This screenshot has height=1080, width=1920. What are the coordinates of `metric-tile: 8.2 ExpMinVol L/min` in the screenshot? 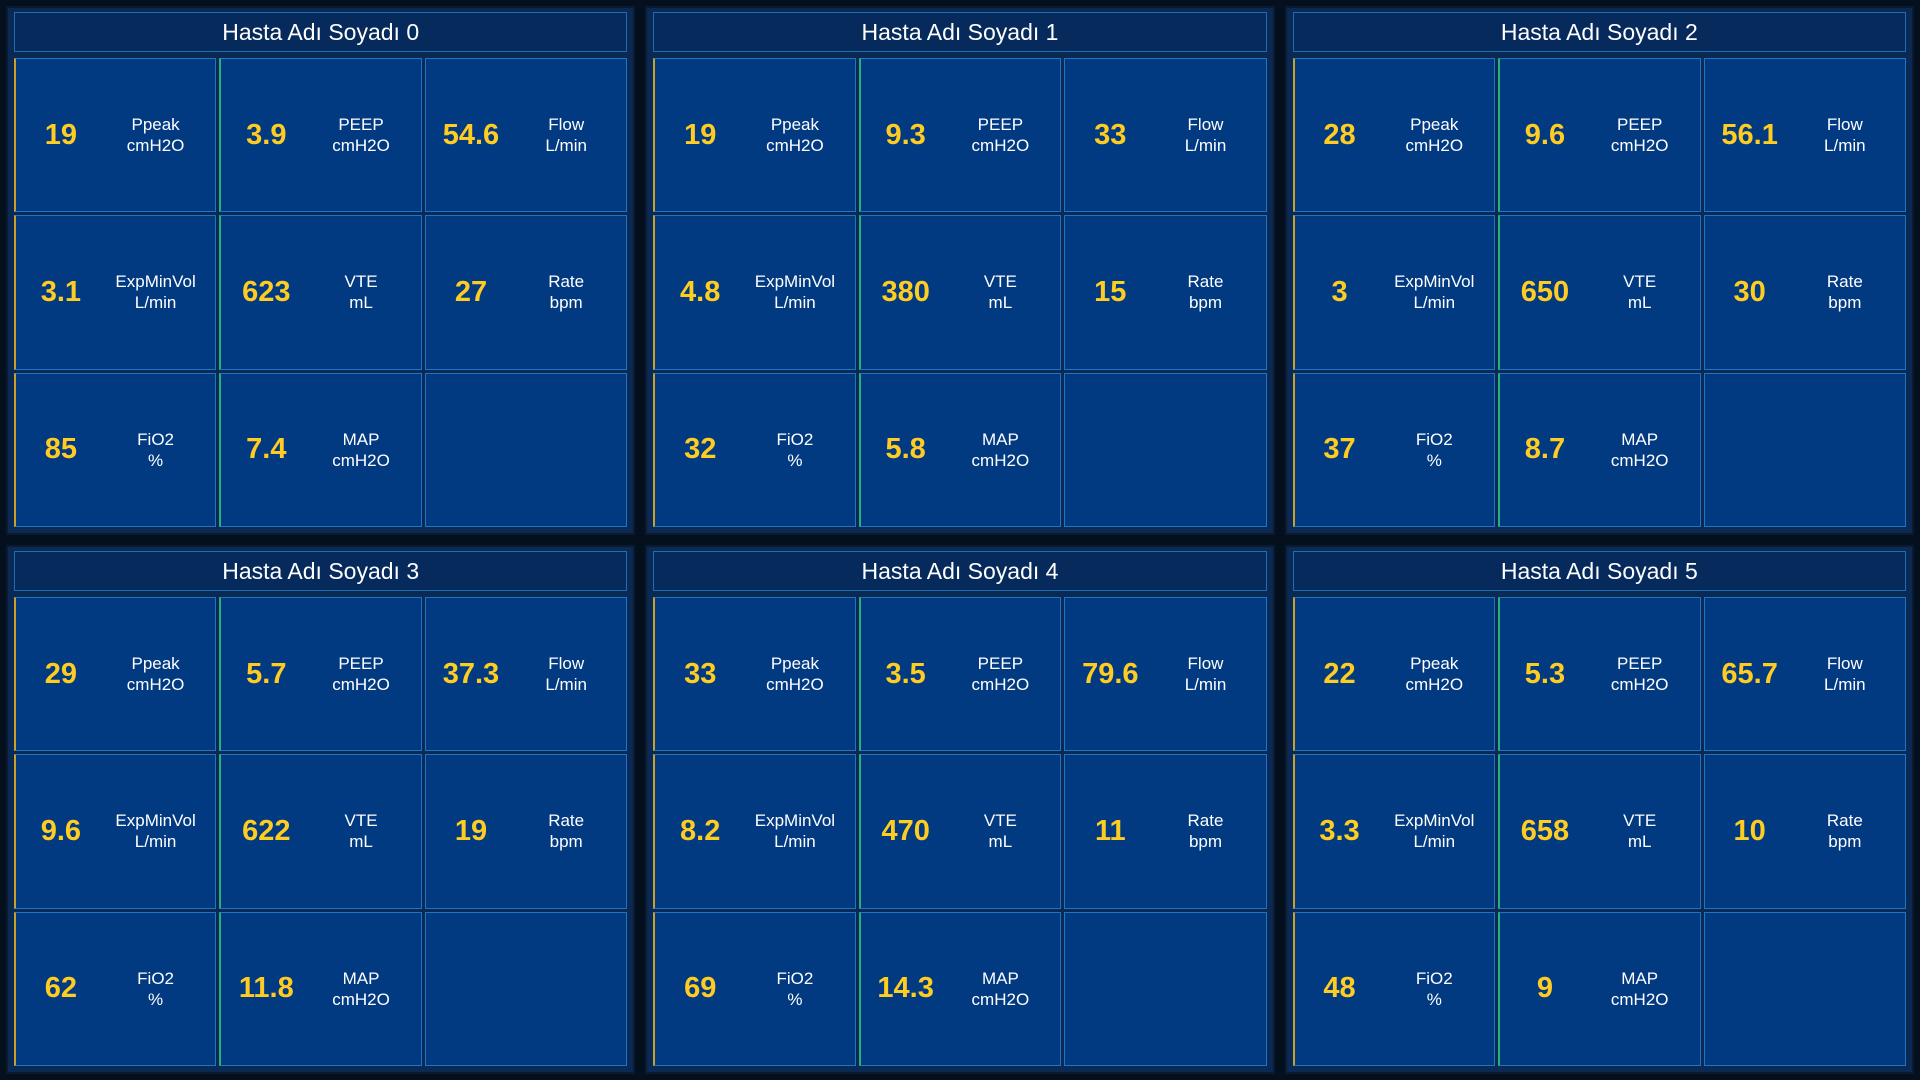 It's located at (754, 831).